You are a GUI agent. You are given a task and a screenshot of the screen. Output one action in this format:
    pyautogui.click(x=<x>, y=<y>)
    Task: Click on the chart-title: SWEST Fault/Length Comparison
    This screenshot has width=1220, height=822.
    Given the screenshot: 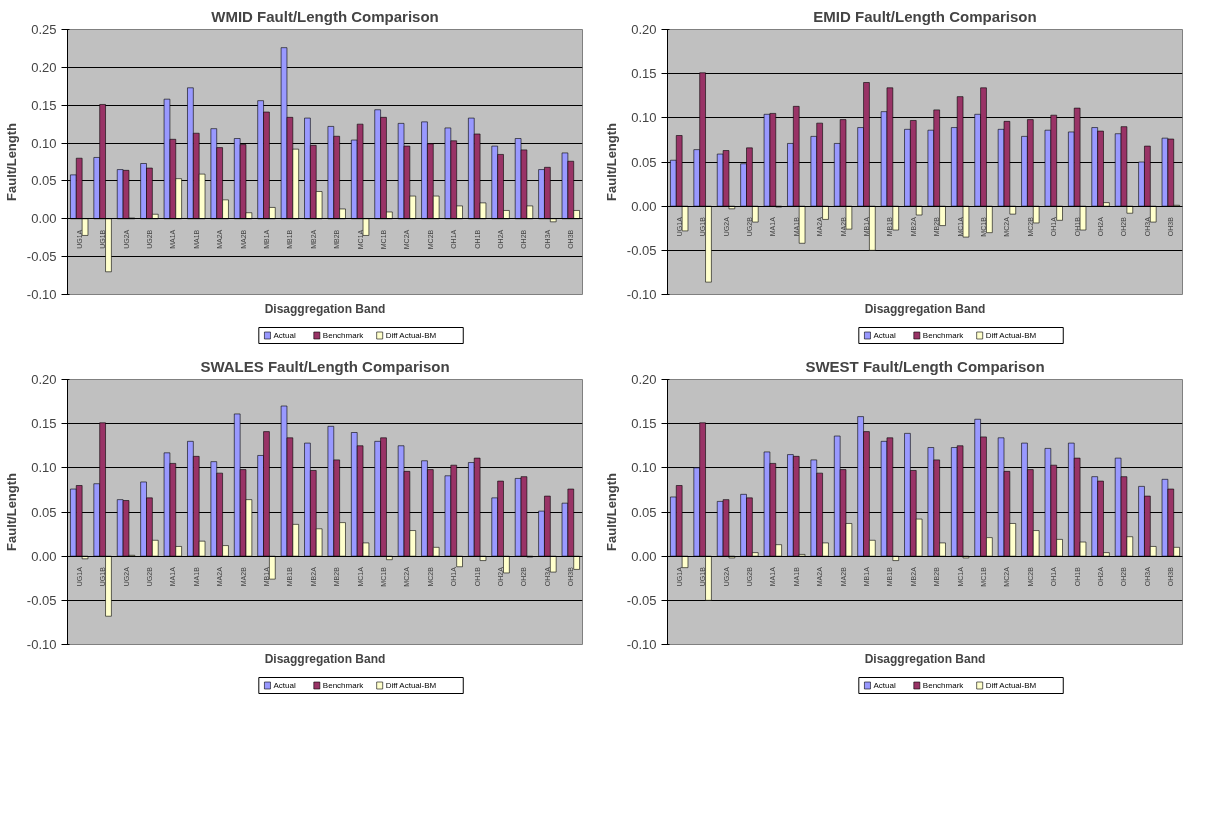 What is the action you would take?
    pyautogui.click(x=925, y=366)
    